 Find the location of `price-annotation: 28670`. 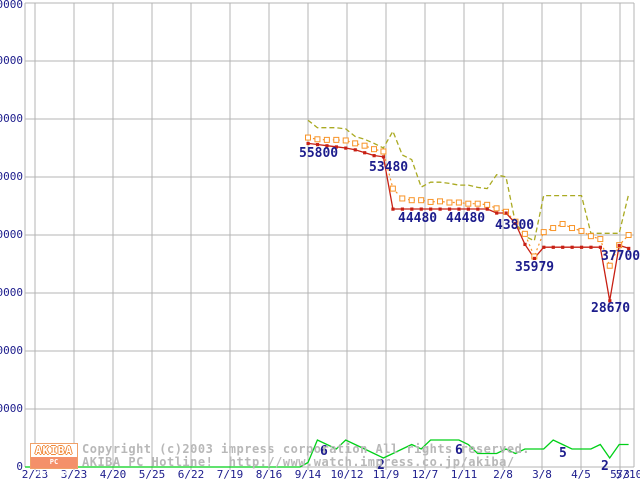

price-annotation: 28670 is located at coordinates (611, 308).